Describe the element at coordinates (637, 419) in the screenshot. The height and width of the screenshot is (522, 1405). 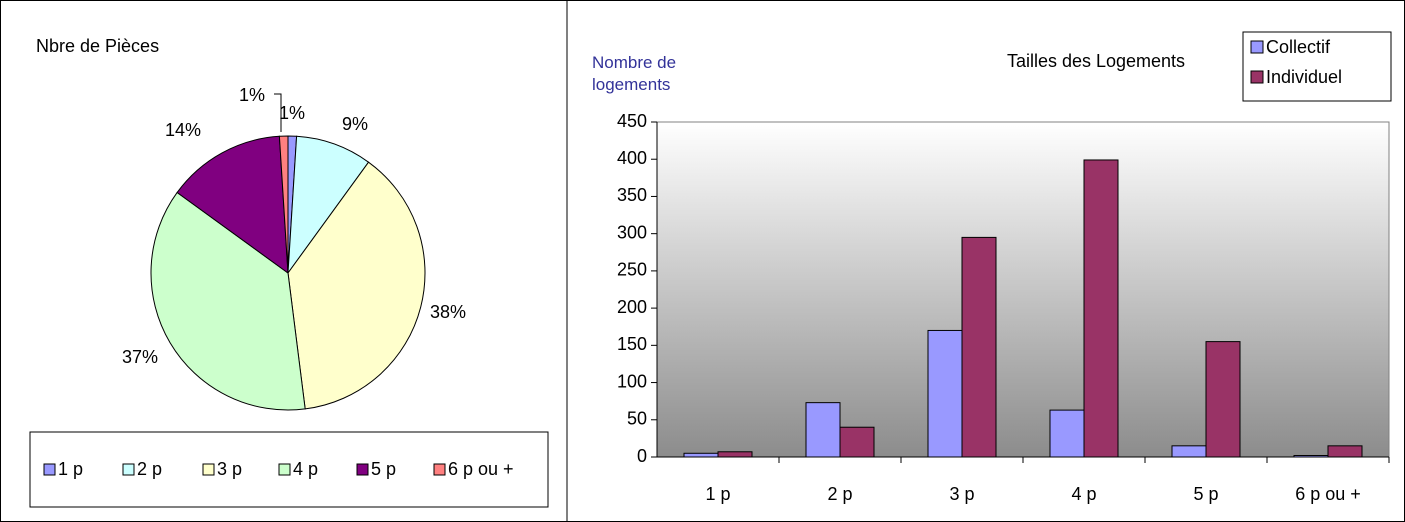
I see `y-tick-label: 50` at that location.